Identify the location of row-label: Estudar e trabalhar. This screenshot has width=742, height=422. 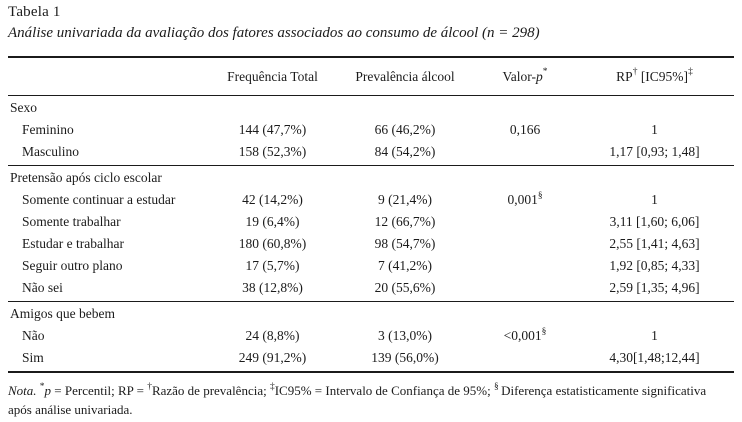
(73, 243).